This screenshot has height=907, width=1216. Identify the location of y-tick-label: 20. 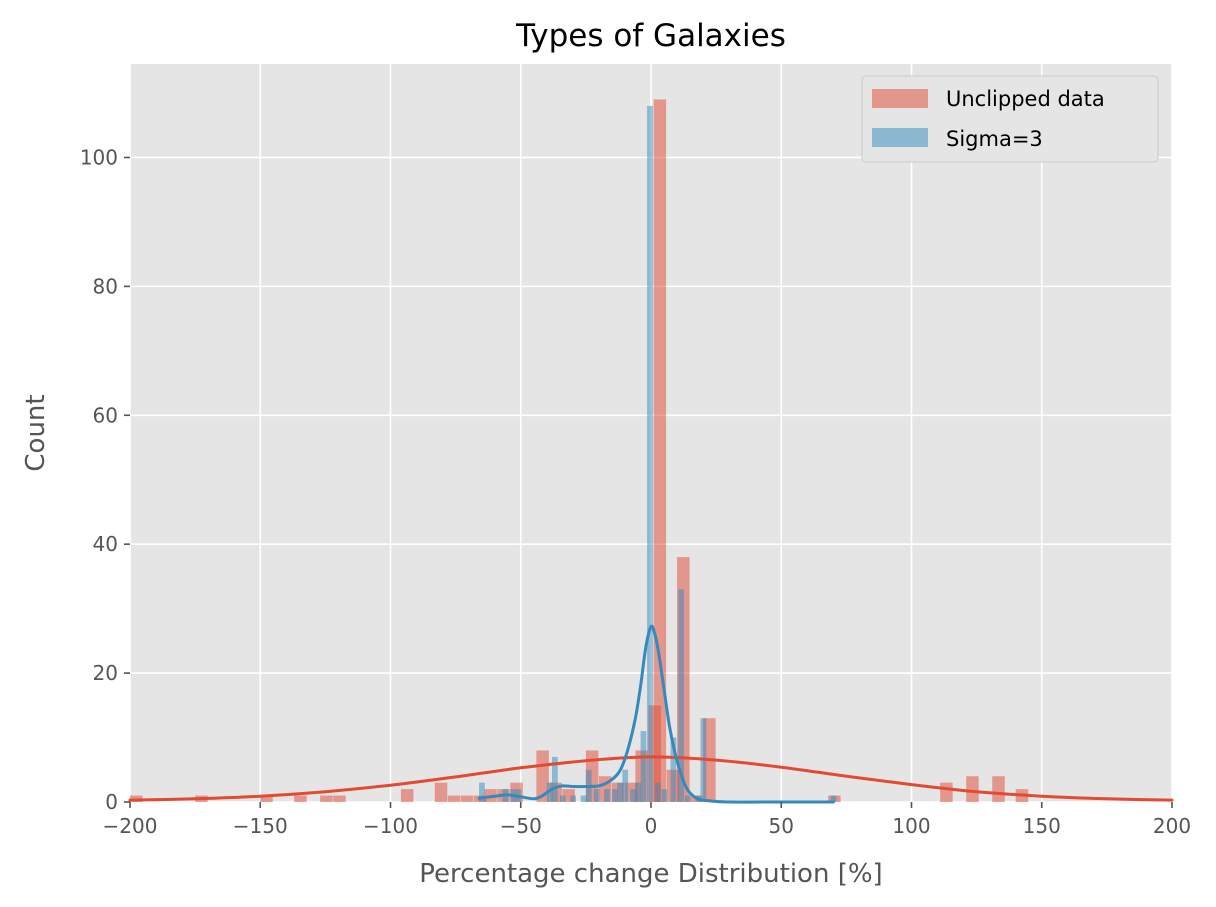
(105, 673).